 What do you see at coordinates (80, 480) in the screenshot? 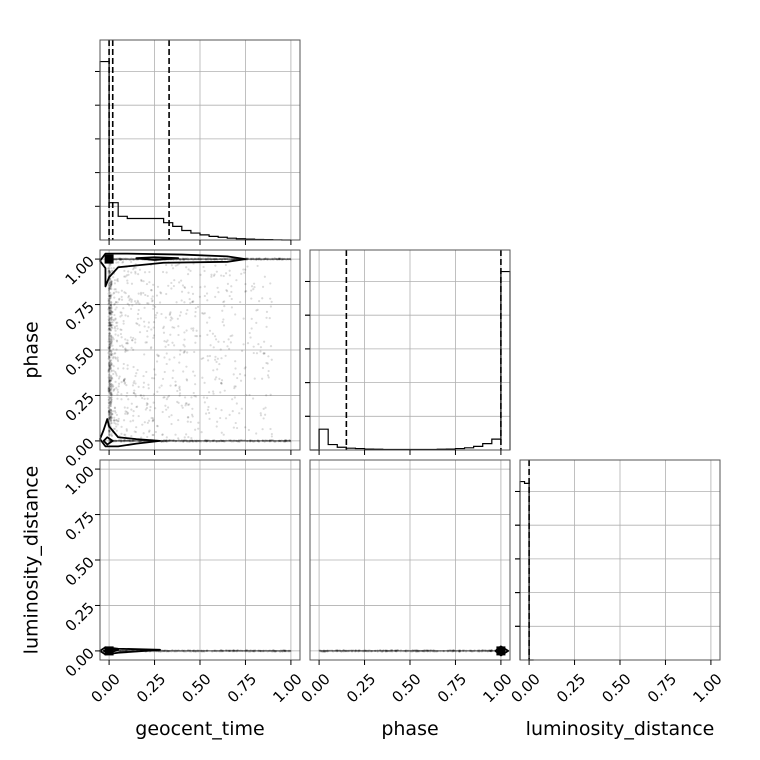
I see `y-tick-label: 1.00` at bounding box center [80, 480].